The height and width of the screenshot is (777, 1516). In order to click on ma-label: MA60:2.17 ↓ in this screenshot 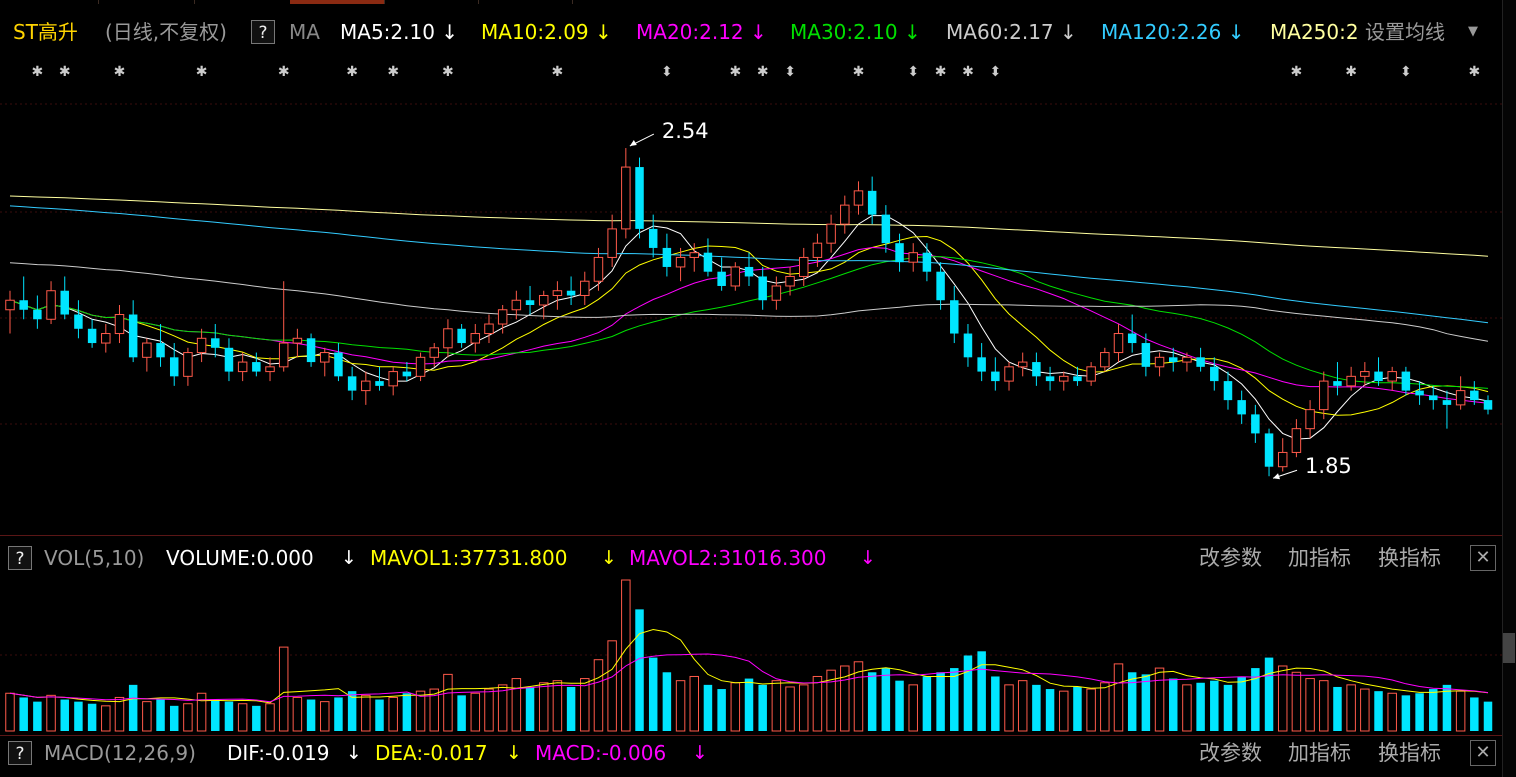, I will do `click(1011, 32)`.